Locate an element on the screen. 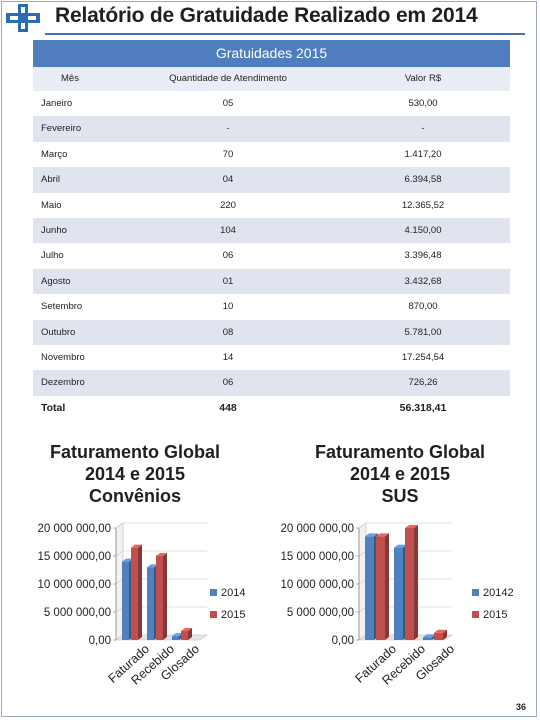 Image resolution: width=540 pixels, height=720 pixels. table-row: Setembro 10 870,00 is located at coordinates (271, 306).